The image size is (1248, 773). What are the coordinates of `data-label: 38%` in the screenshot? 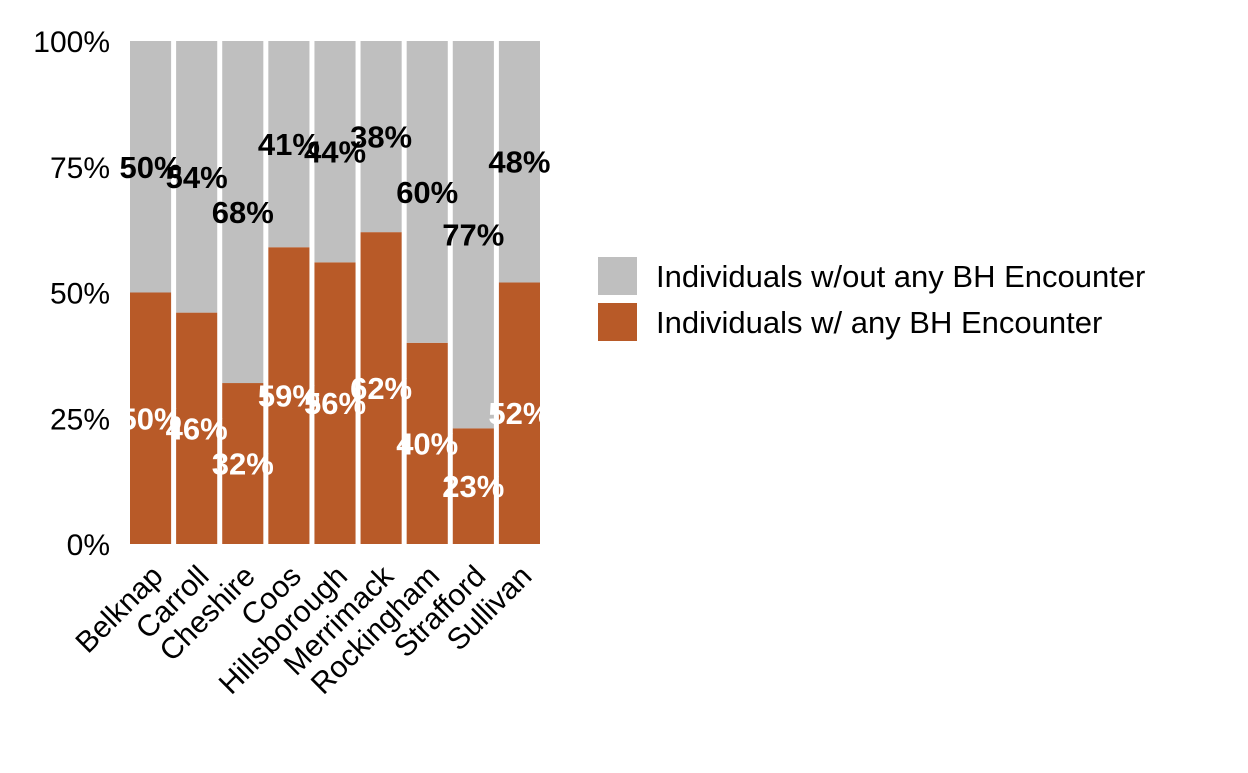 It's located at (381, 137).